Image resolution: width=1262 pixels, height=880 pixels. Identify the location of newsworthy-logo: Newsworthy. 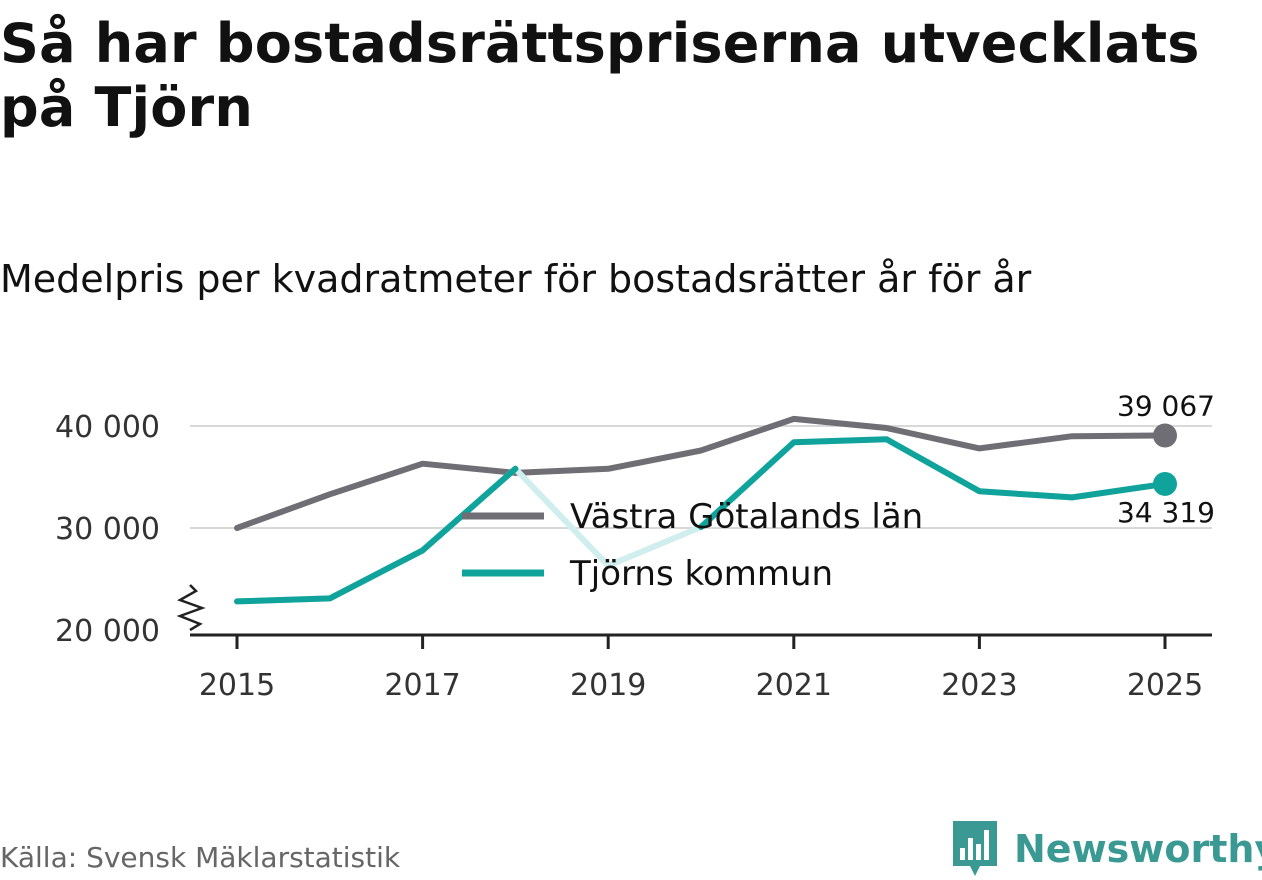
(1106, 849).